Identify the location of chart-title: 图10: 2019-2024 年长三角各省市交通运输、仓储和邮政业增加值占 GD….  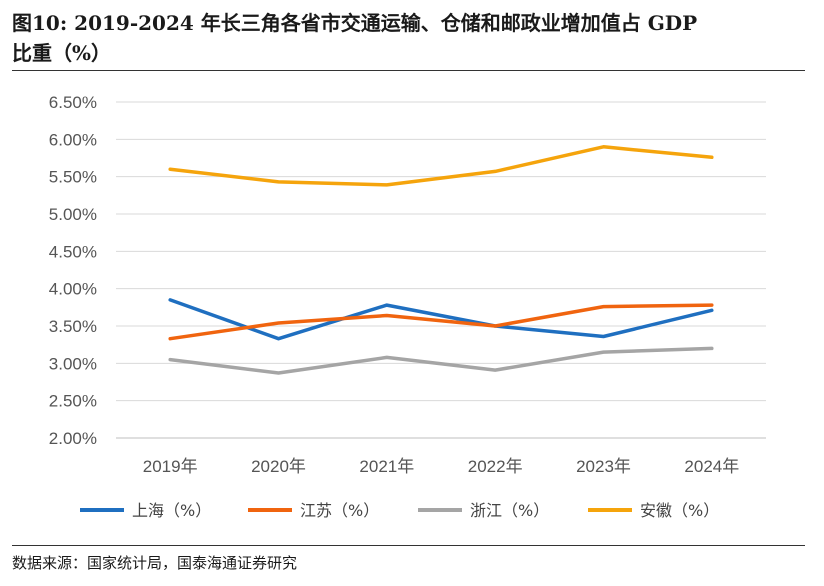
(412, 38).